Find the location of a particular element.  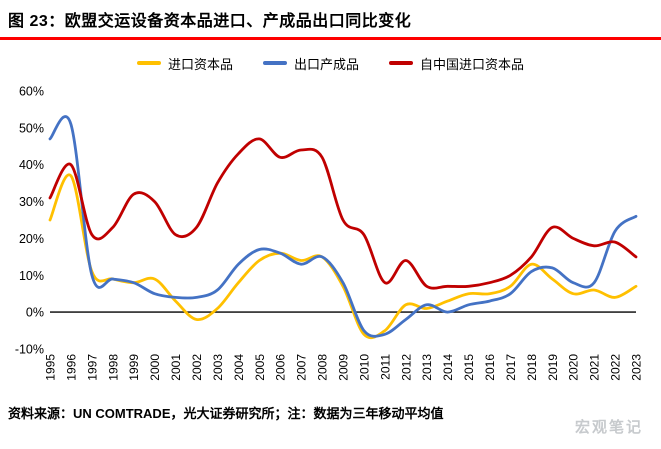

x-axis-tick: 2012 is located at coordinates (406, 367).